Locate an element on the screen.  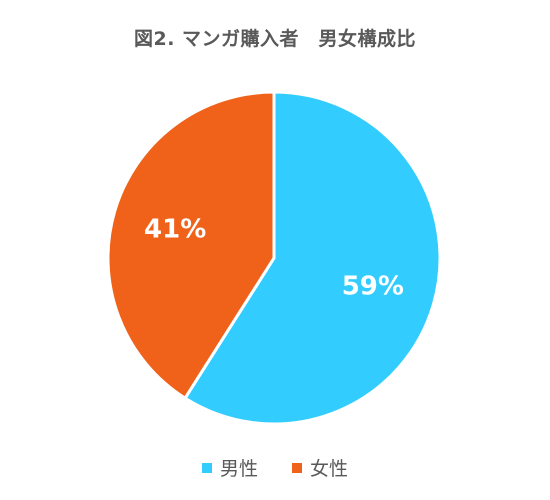
legend-swatch-male is located at coordinates (206, 467).